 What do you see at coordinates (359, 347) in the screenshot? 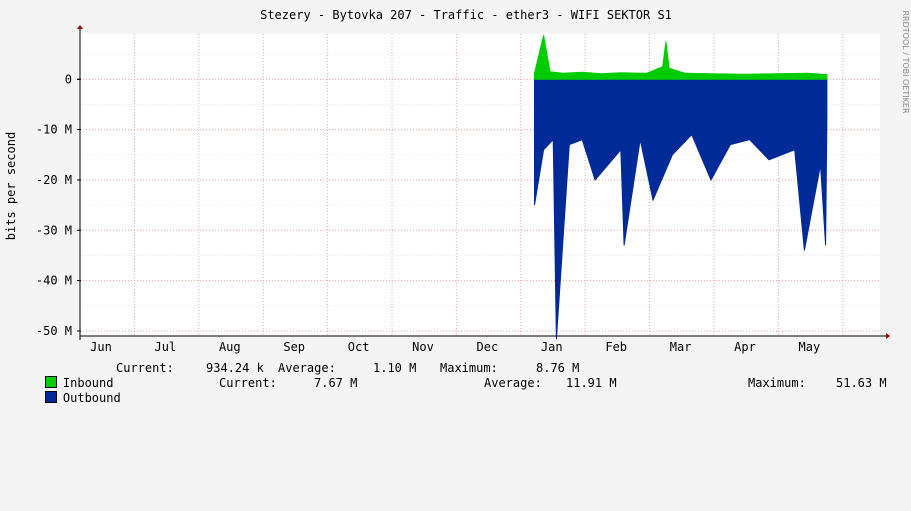
I see `x-tick-label: Oct` at bounding box center [359, 347].